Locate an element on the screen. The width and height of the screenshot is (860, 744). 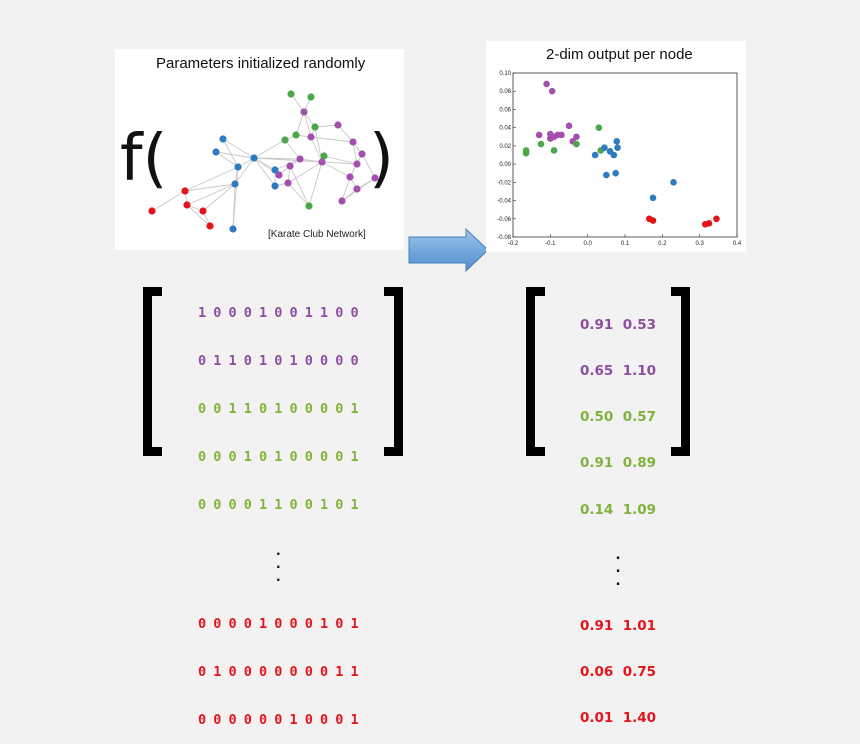
matrix-row: 0.91 0.53 is located at coordinates (618, 324).